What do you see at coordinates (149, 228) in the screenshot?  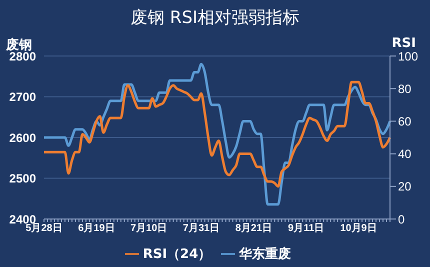 I see `x-tick-label: 7月10日` at bounding box center [149, 228].